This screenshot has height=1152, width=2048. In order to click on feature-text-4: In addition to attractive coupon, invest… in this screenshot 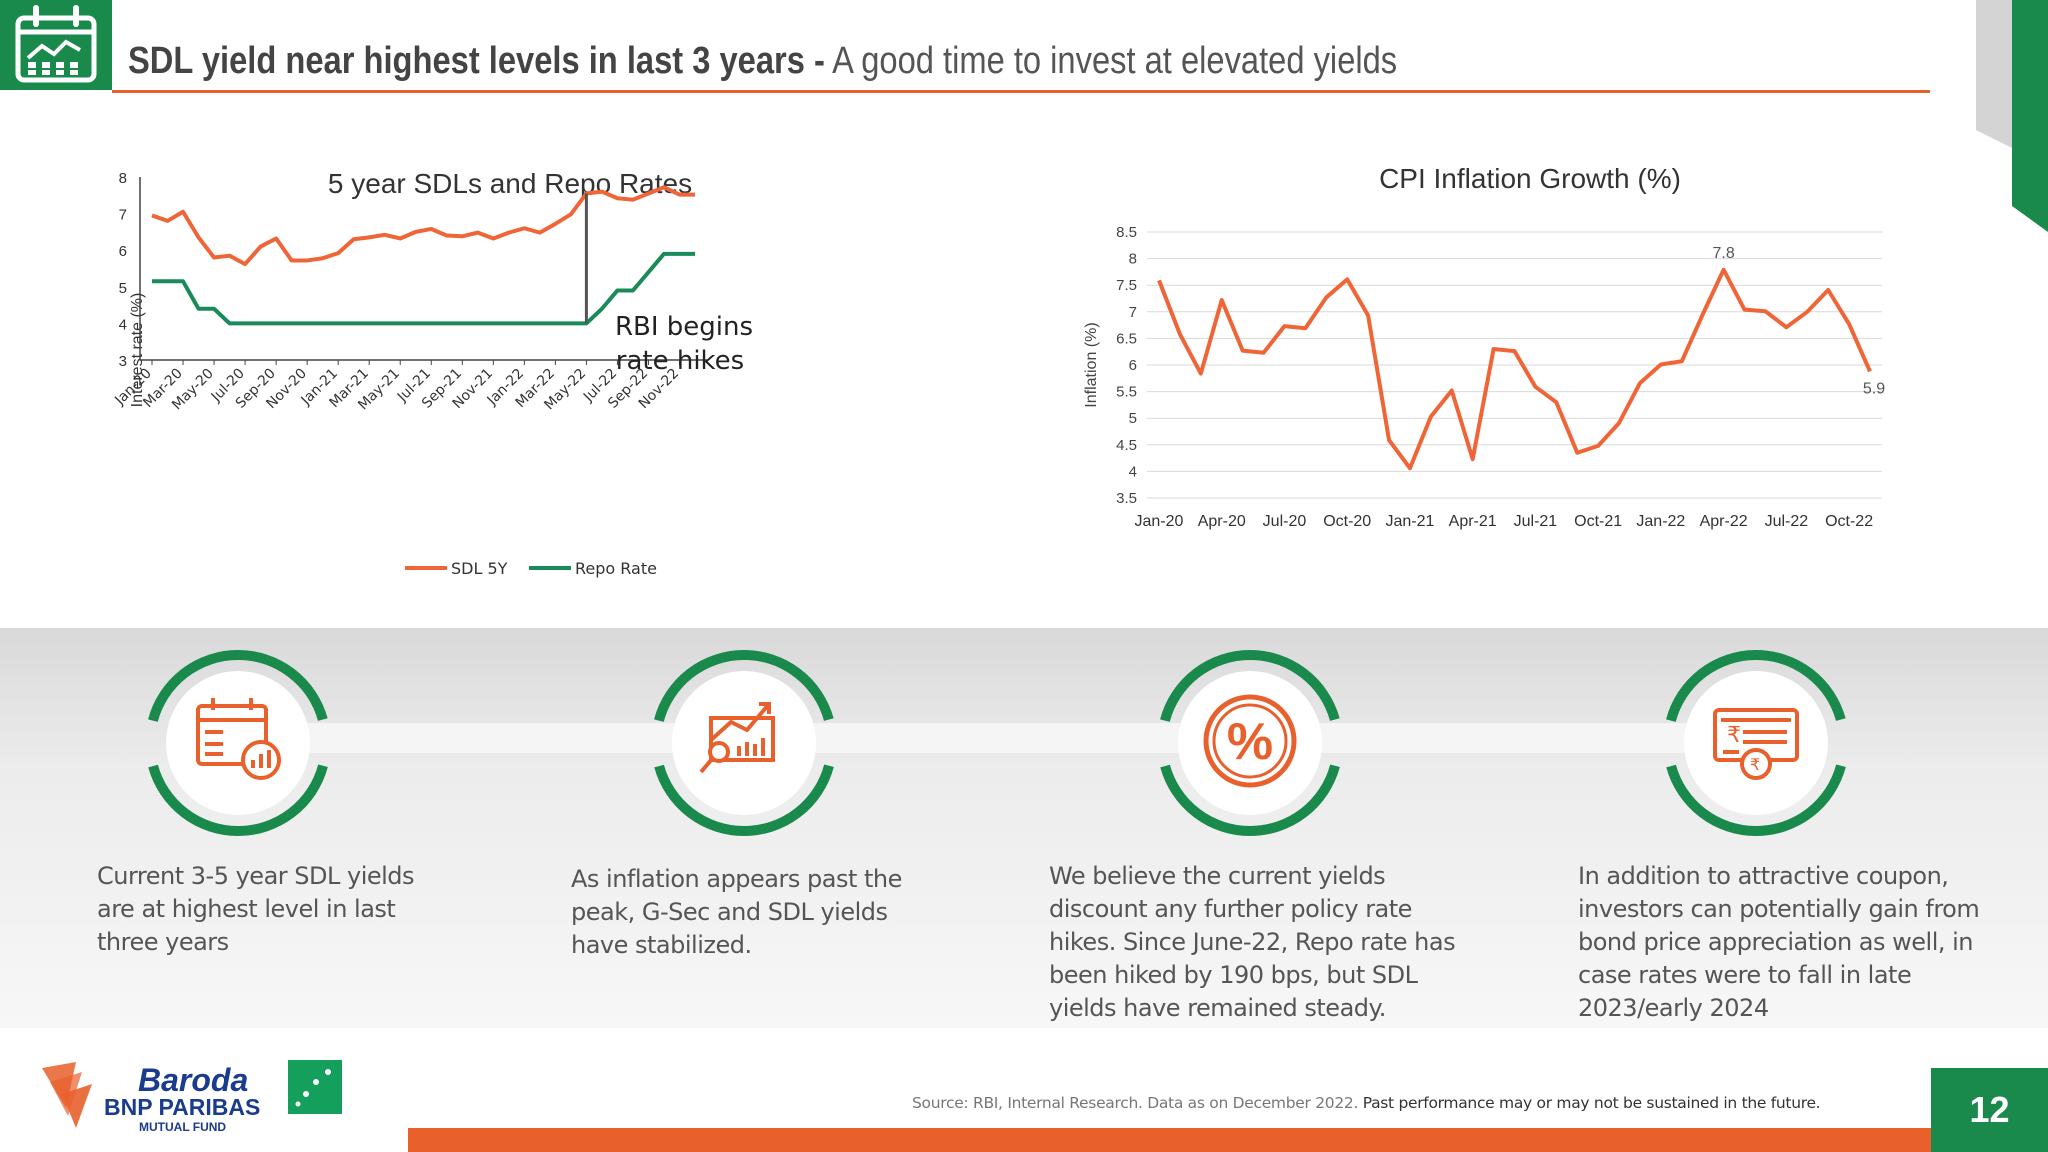, I will do `click(1779, 942)`.